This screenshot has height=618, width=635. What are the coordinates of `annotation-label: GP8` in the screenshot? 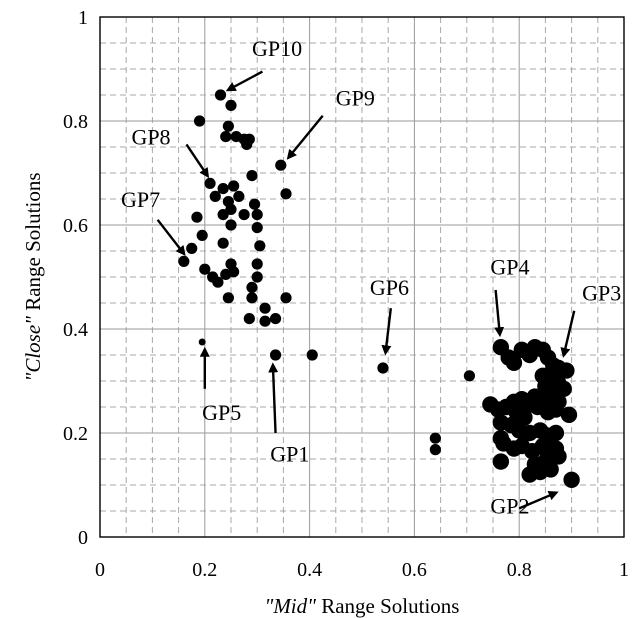 It's located at (150, 136).